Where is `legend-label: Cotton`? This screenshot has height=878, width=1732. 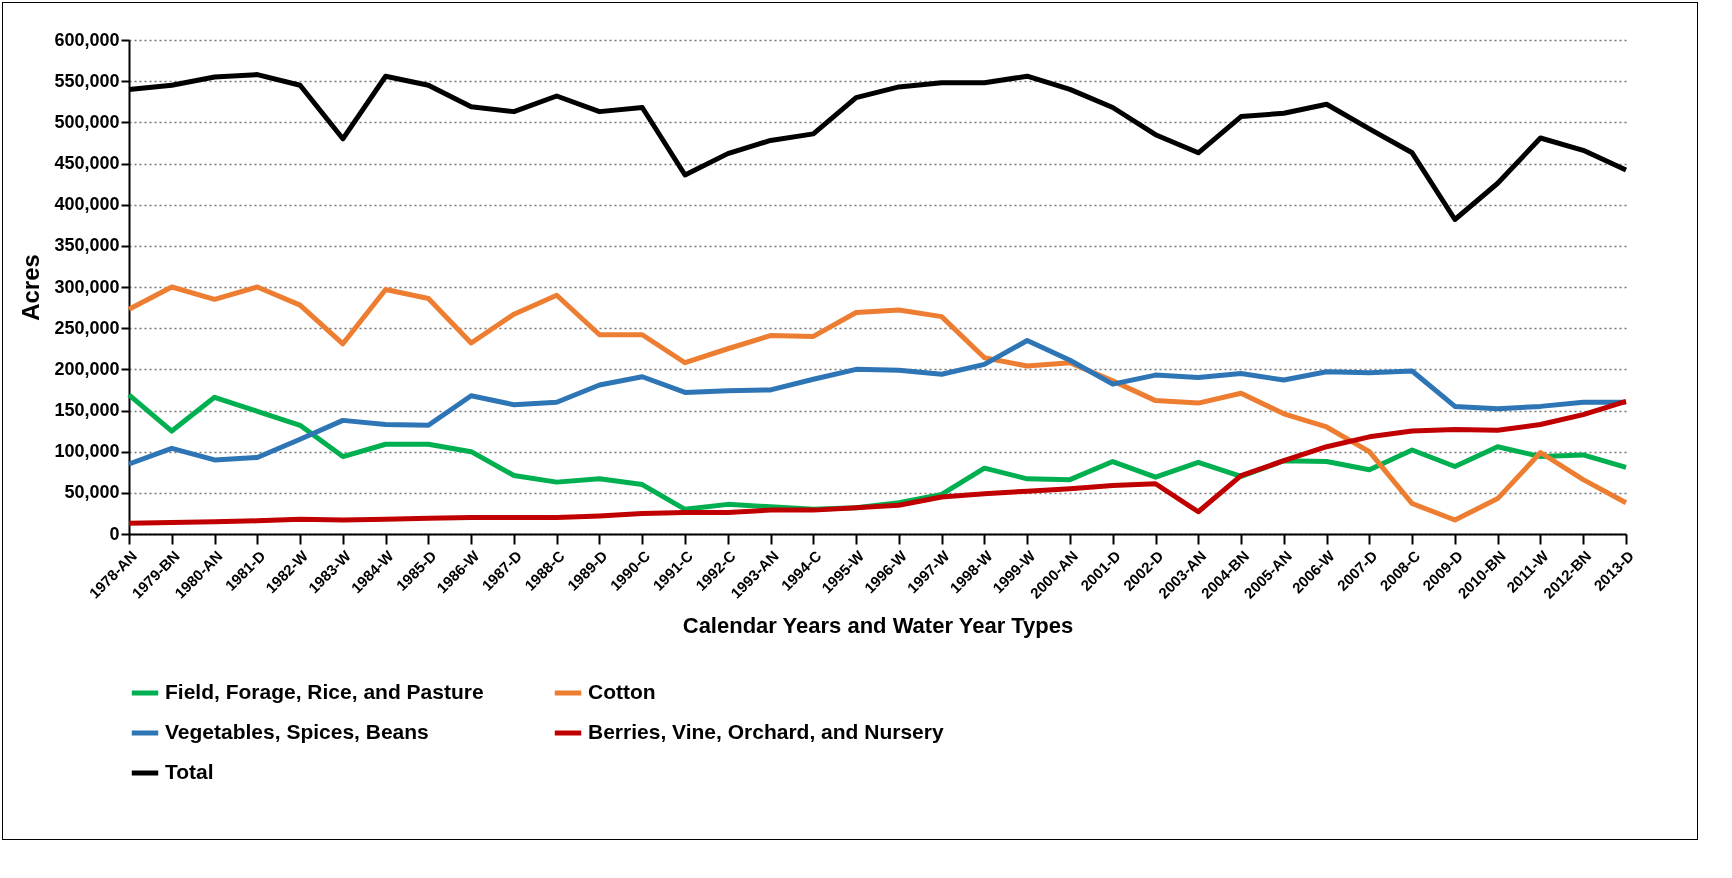
legend-label: Cotton is located at coordinates (622, 691).